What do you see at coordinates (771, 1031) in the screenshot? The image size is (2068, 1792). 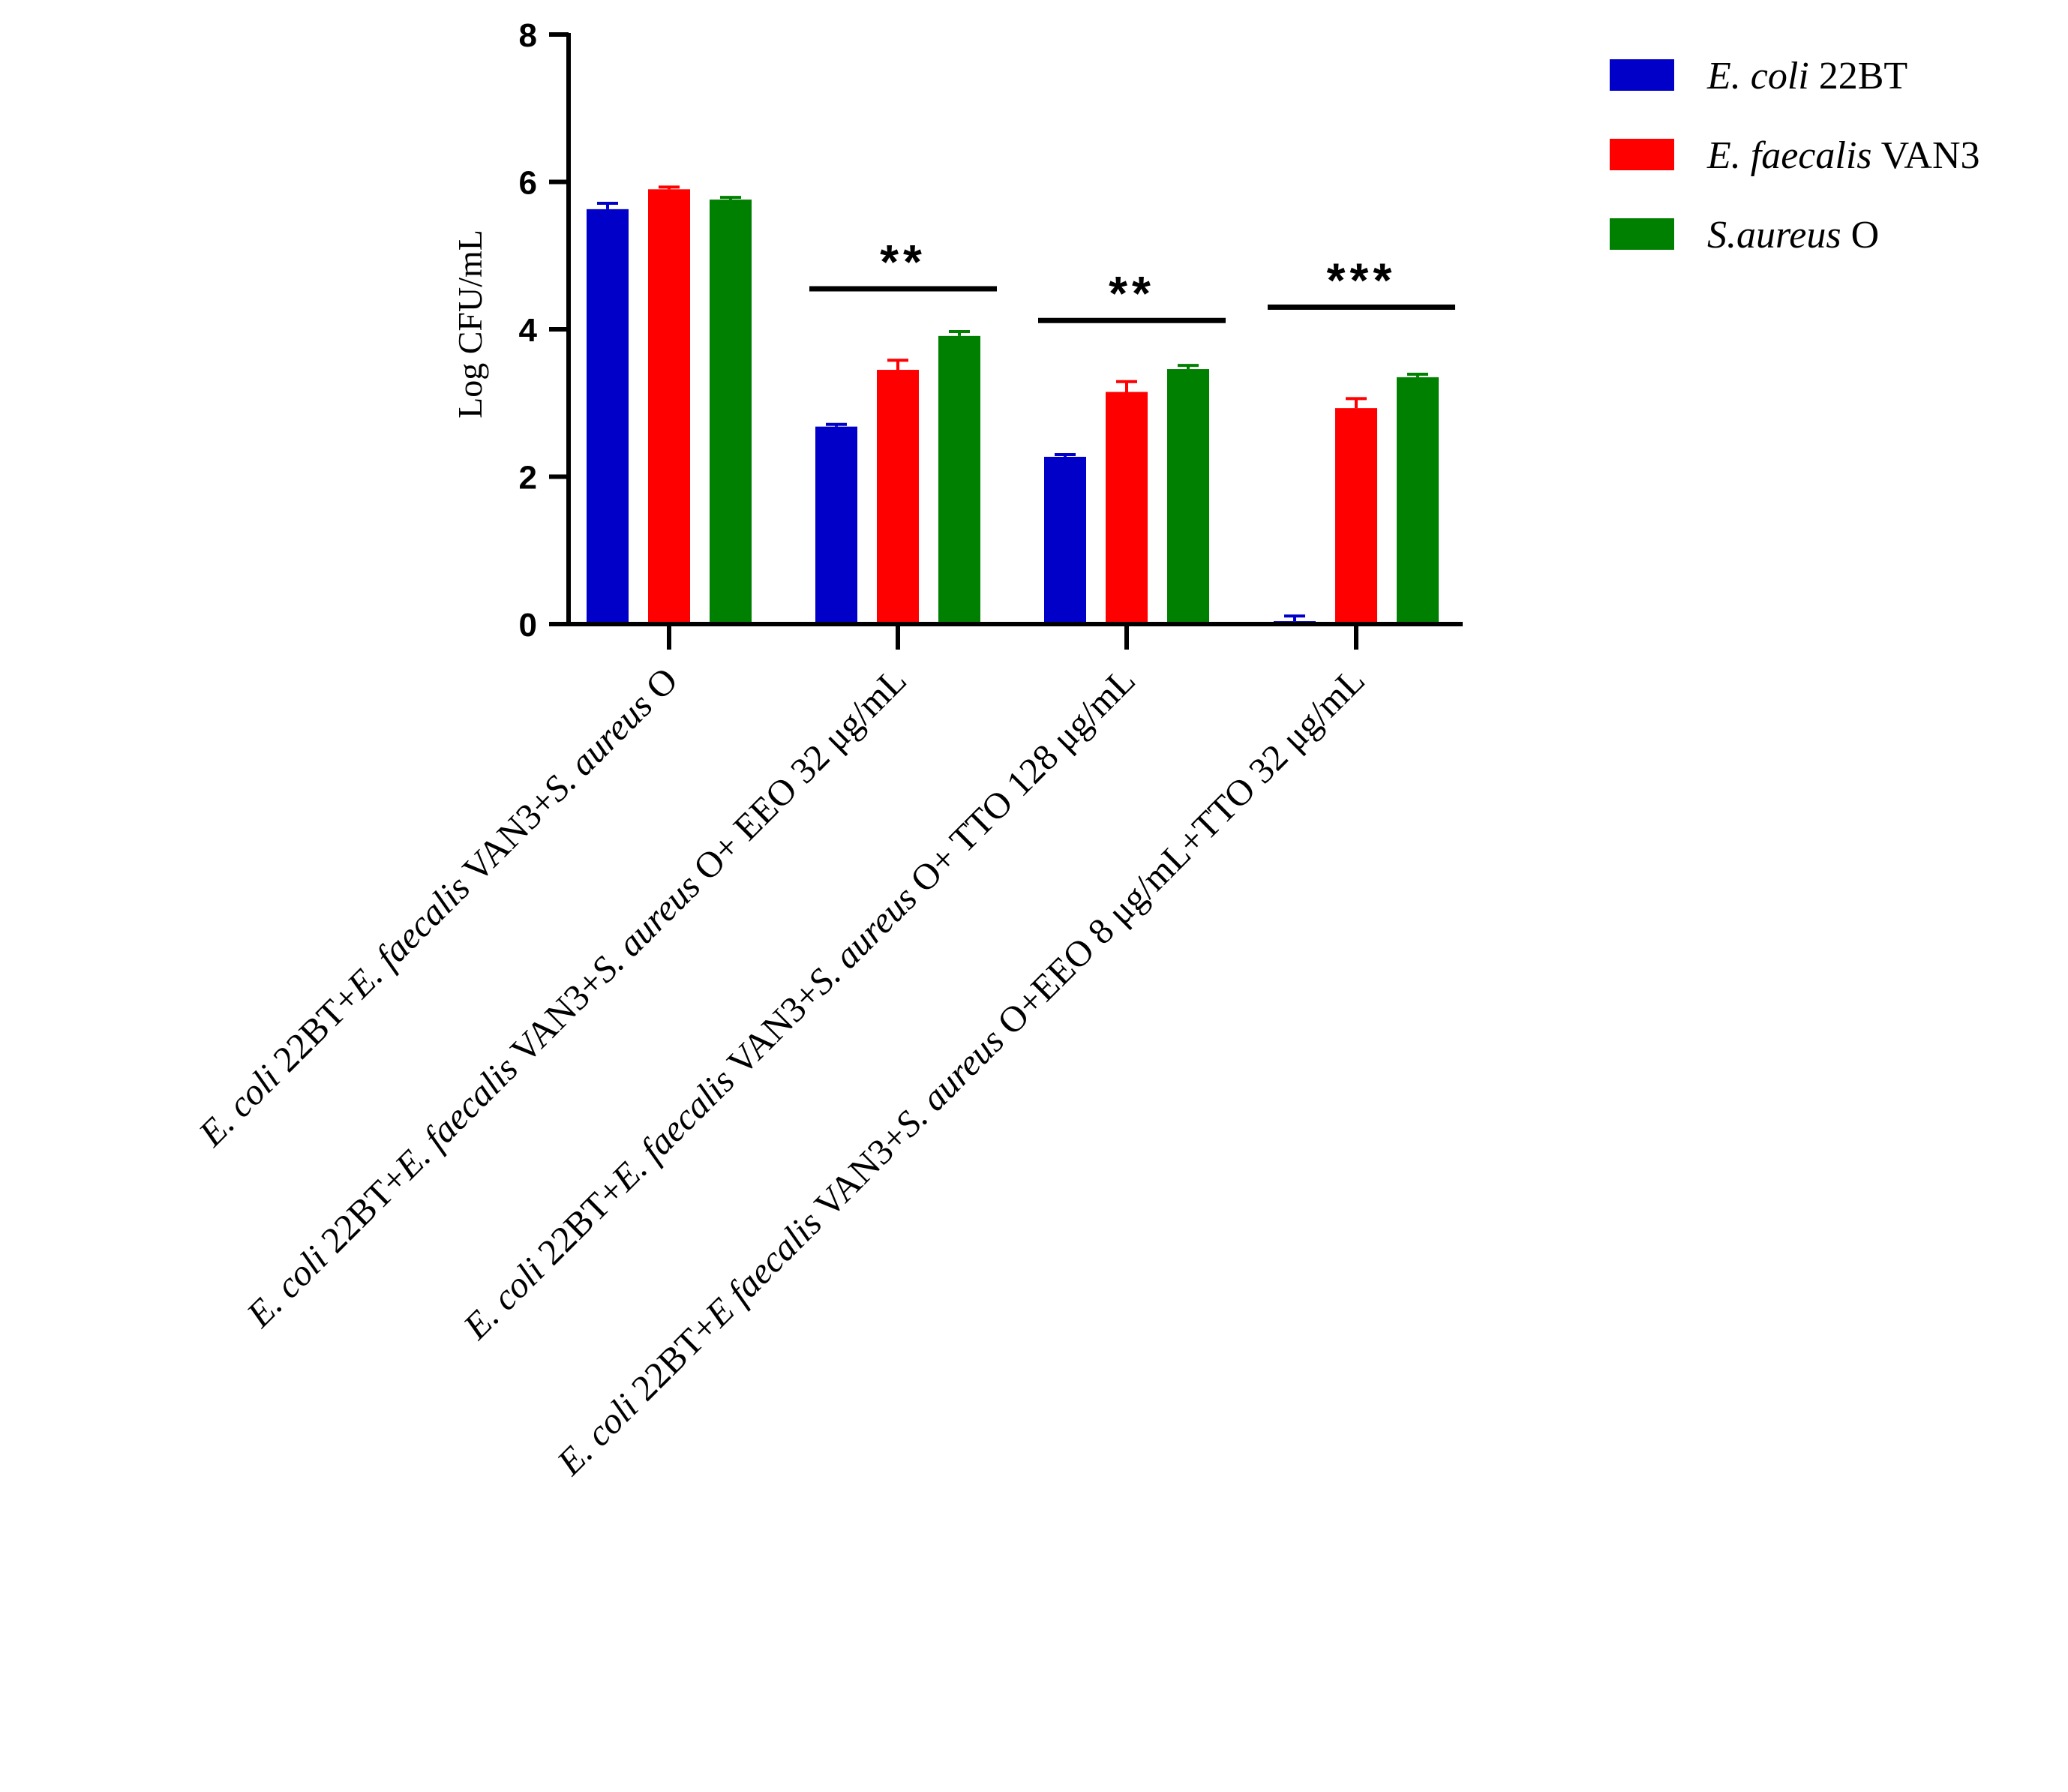 I see `x-category-label-2-part-3: VAN3+` at bounding box center [771, 1031].